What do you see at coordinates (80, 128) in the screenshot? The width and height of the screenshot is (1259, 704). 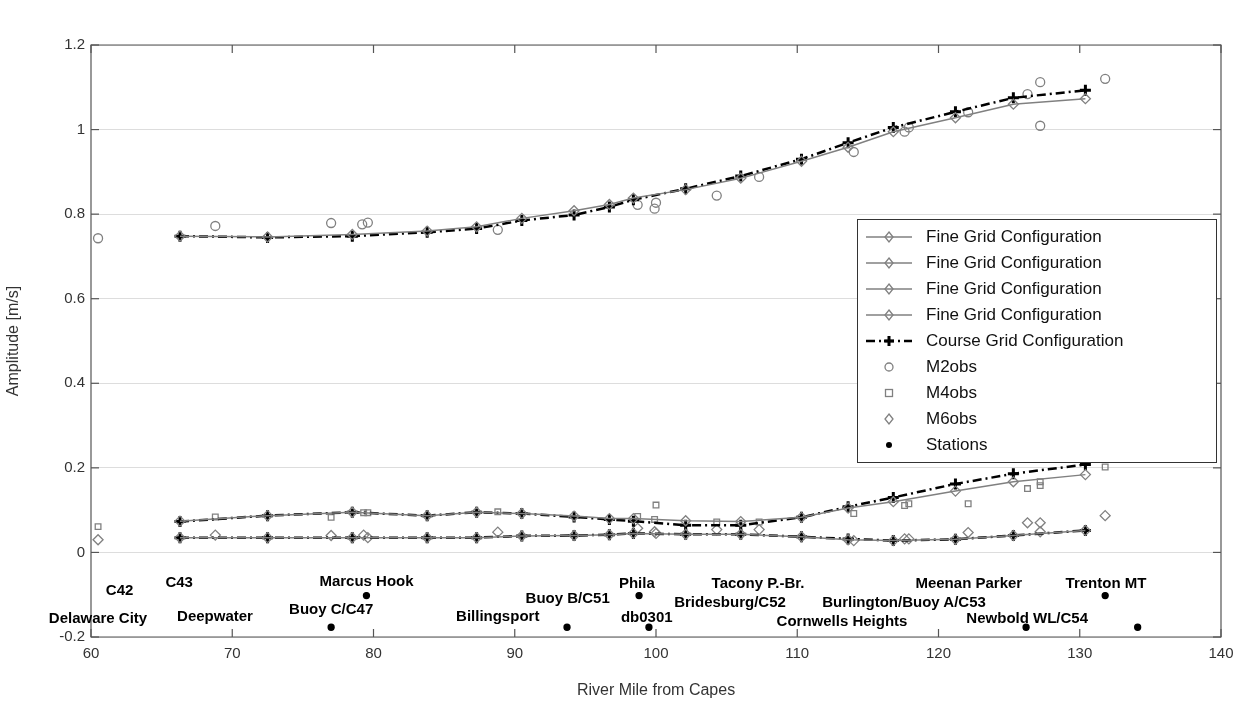 I see `y-tick-label: 1` at bounding box center [80, 128].